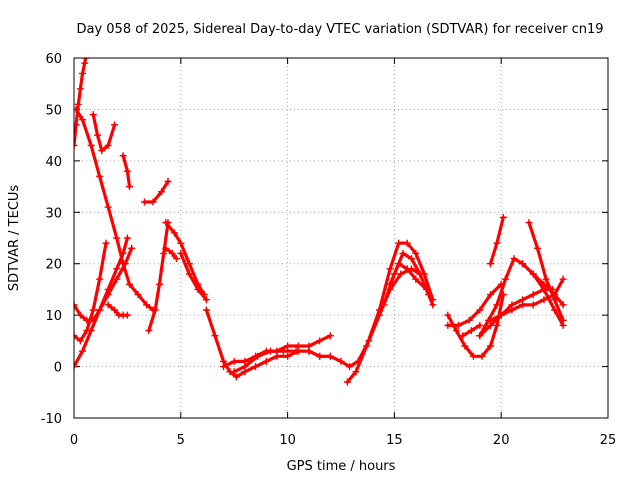 This screenshot has width=640, height=480. Describe the element at coordinates (53, 162) in the screenshot. I see `y-tick-label: 40` at that location.